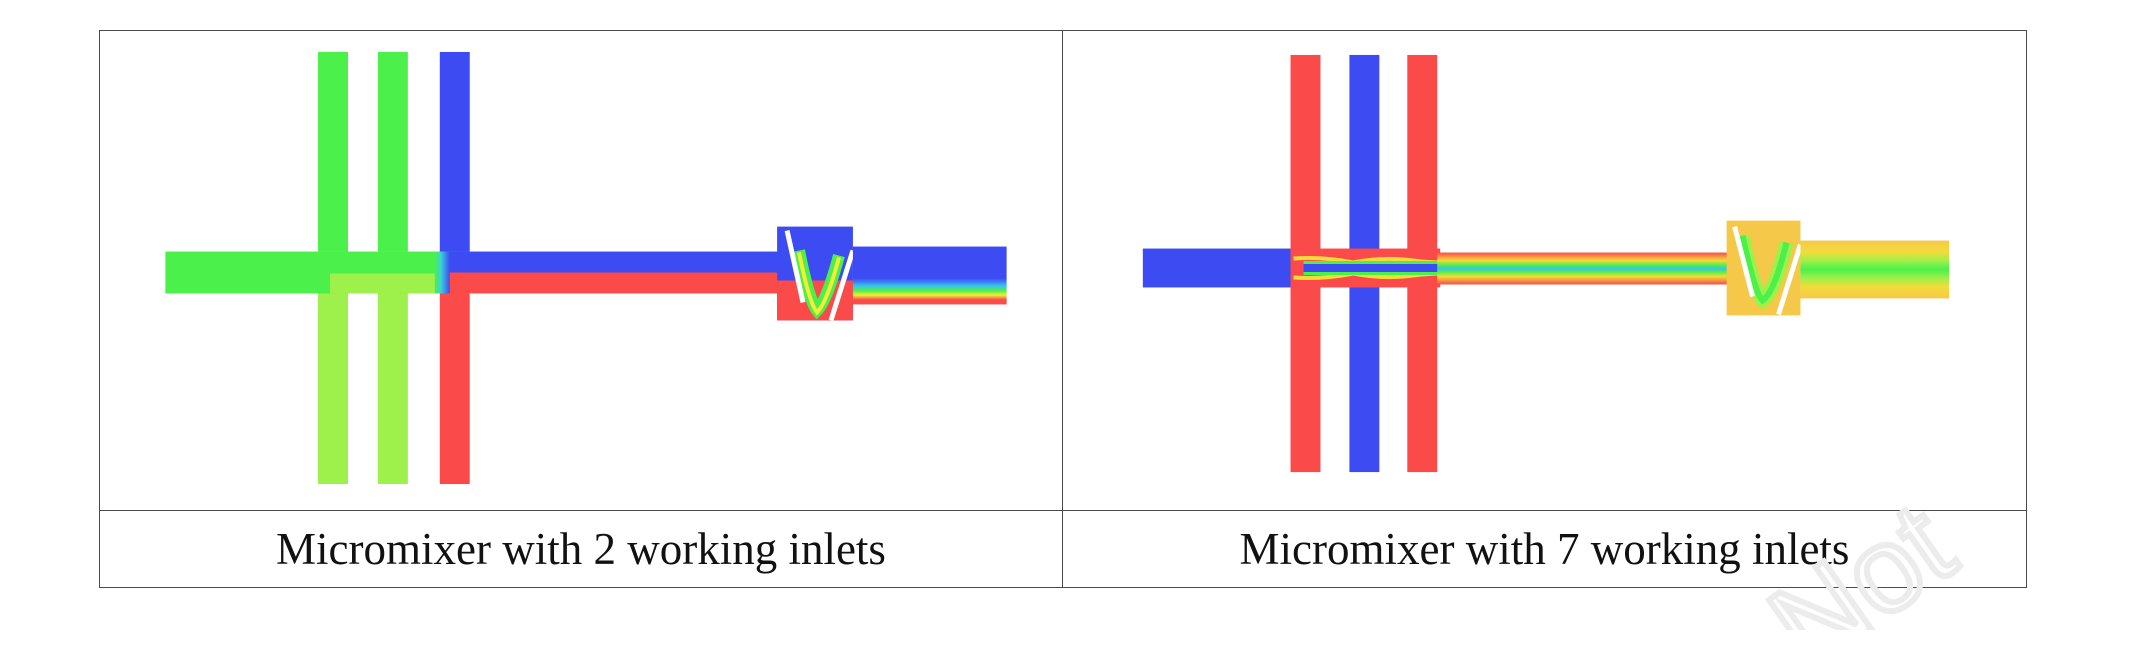  What do you see at coordinates (1587, 268) in the screenshot?
I see `main-channel` at bounding box center [1587, 268].